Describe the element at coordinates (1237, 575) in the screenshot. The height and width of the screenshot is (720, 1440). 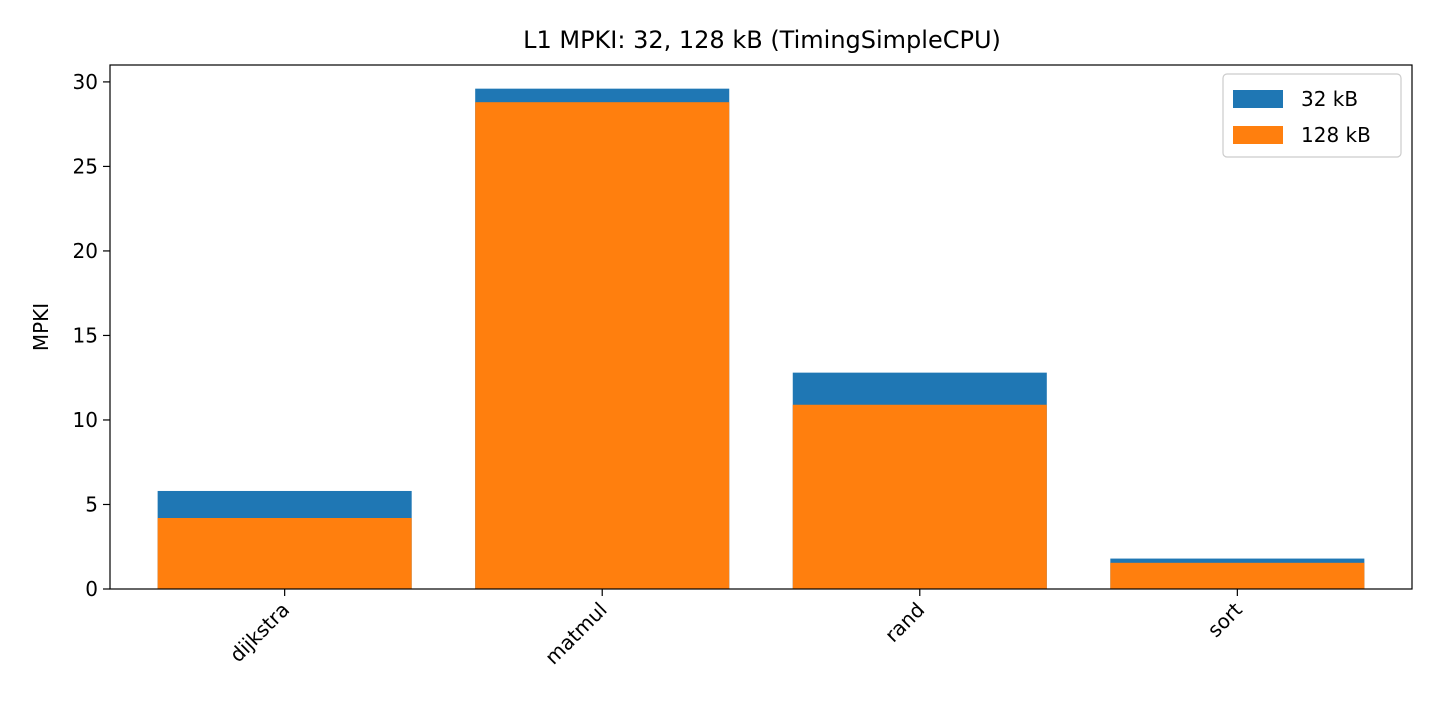
I see `bar-sort-128-kb` at that location.